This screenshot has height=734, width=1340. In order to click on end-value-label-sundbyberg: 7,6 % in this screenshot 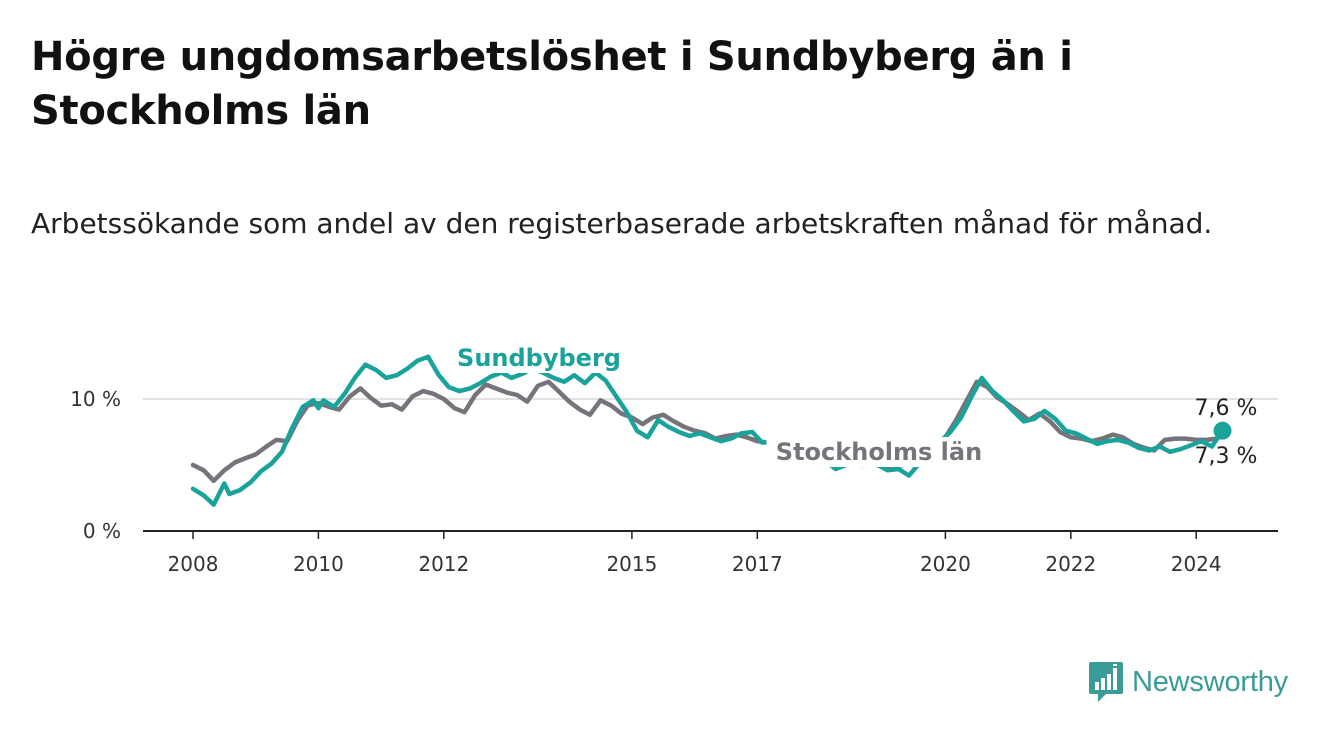, I will do `click(1226, 408)`.